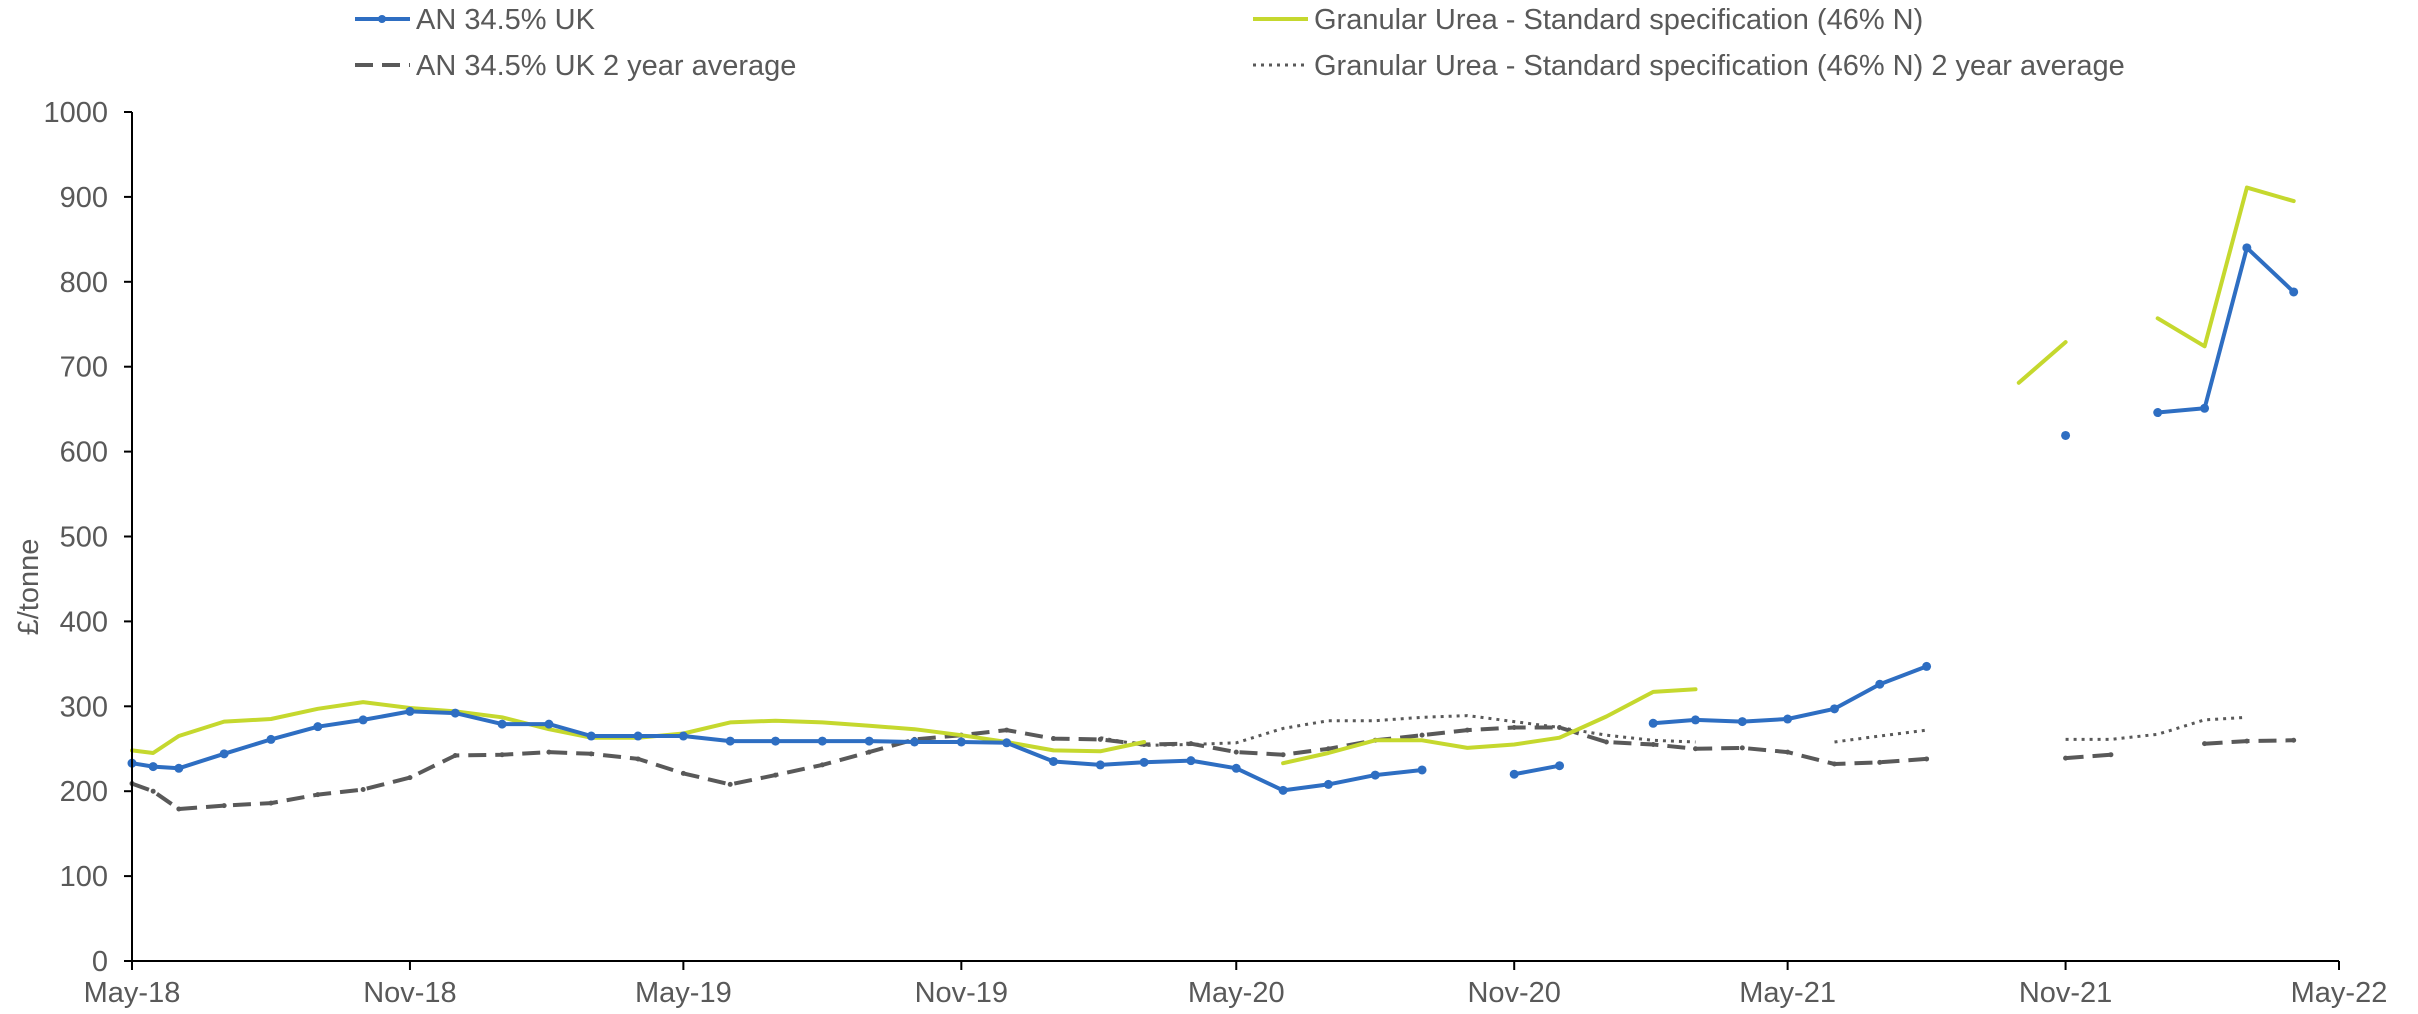 The height and width of the screenshot is (1014, 2418). Describe the element at coordinates (382, 19) in the screenshot. I see `legend-marker-an` at that location.